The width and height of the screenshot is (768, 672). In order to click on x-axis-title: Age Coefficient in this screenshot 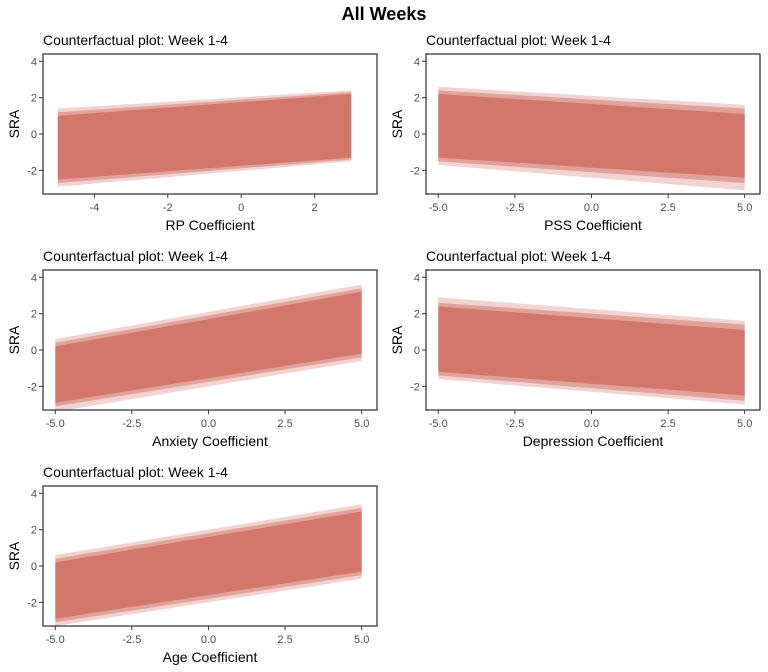, I will do `click(210, 657)`.